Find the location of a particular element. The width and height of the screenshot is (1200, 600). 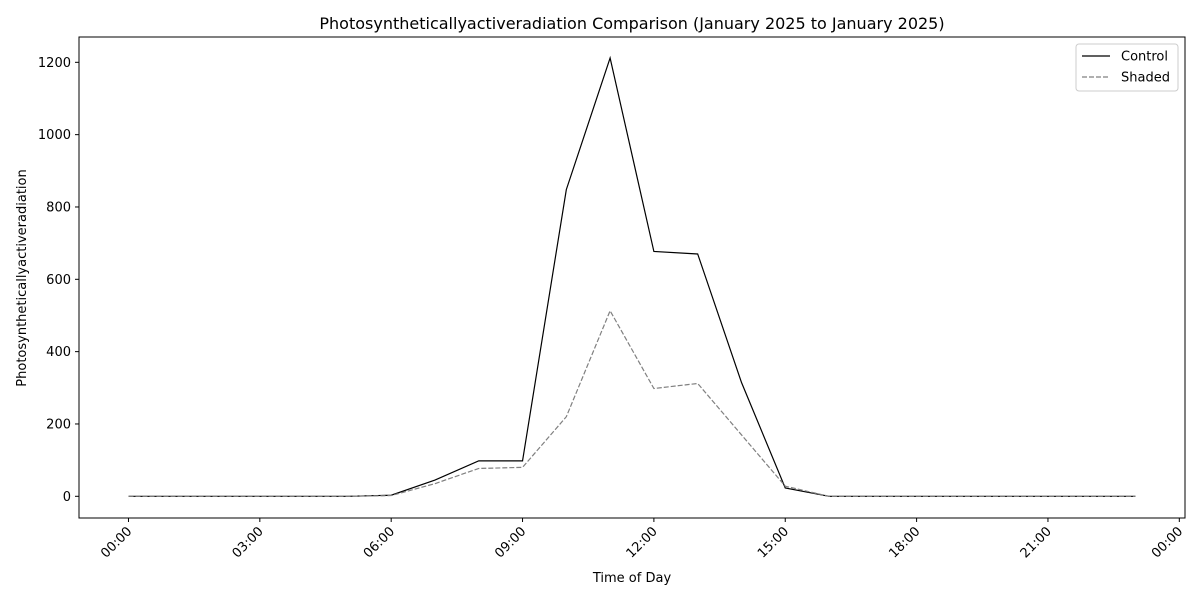

x-tick-label: 21:00 is located at coordinates (1036, 542).